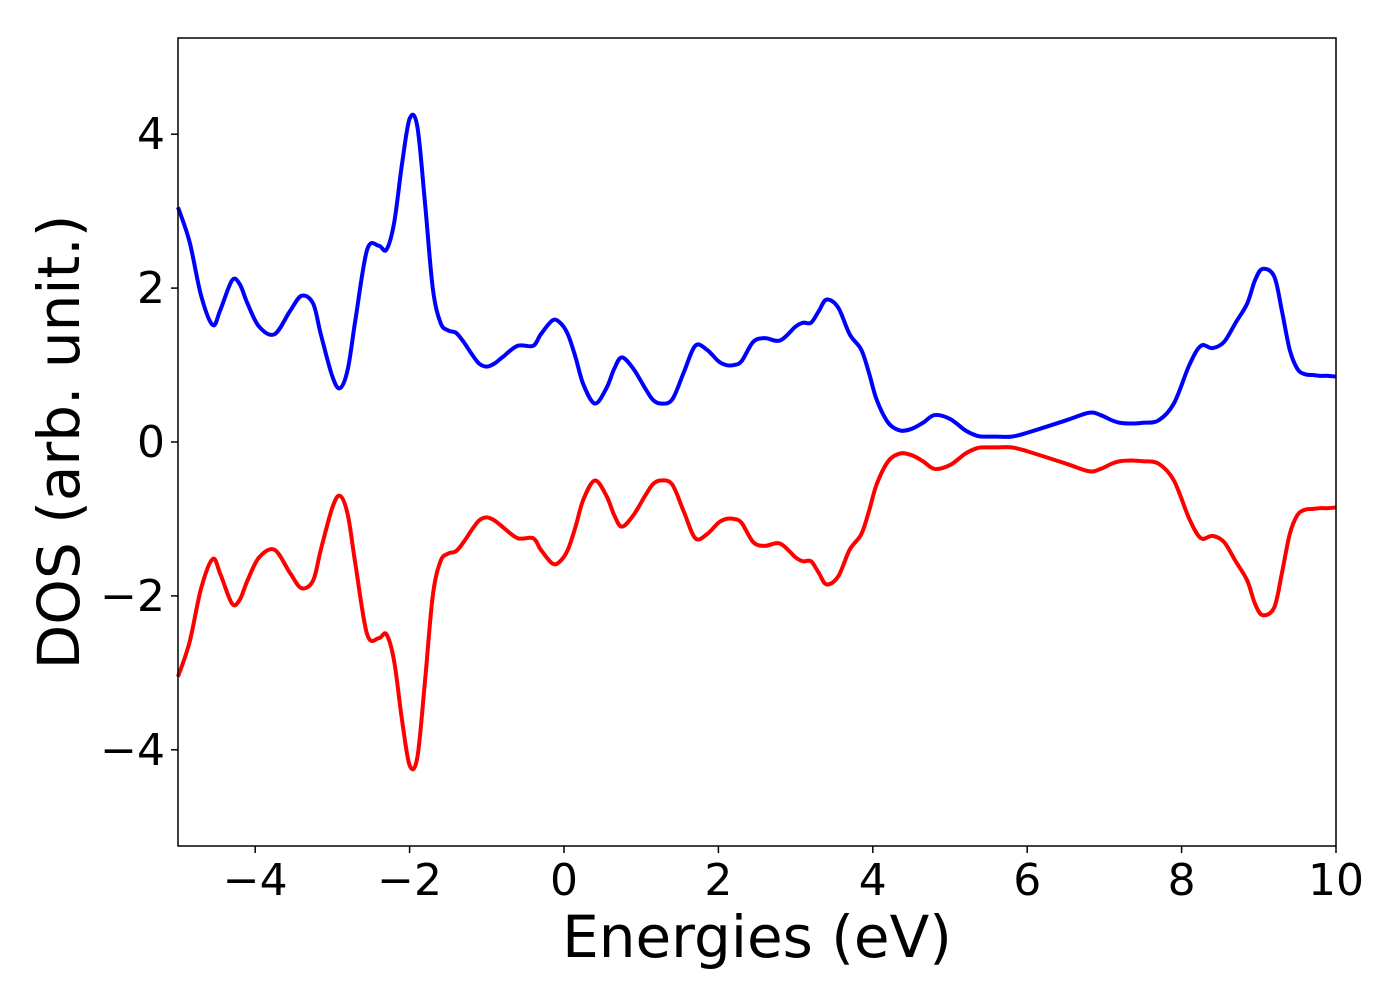 The image size is (1400, 1000). I want to click on x-tick-label: 4, so click(873, 880).